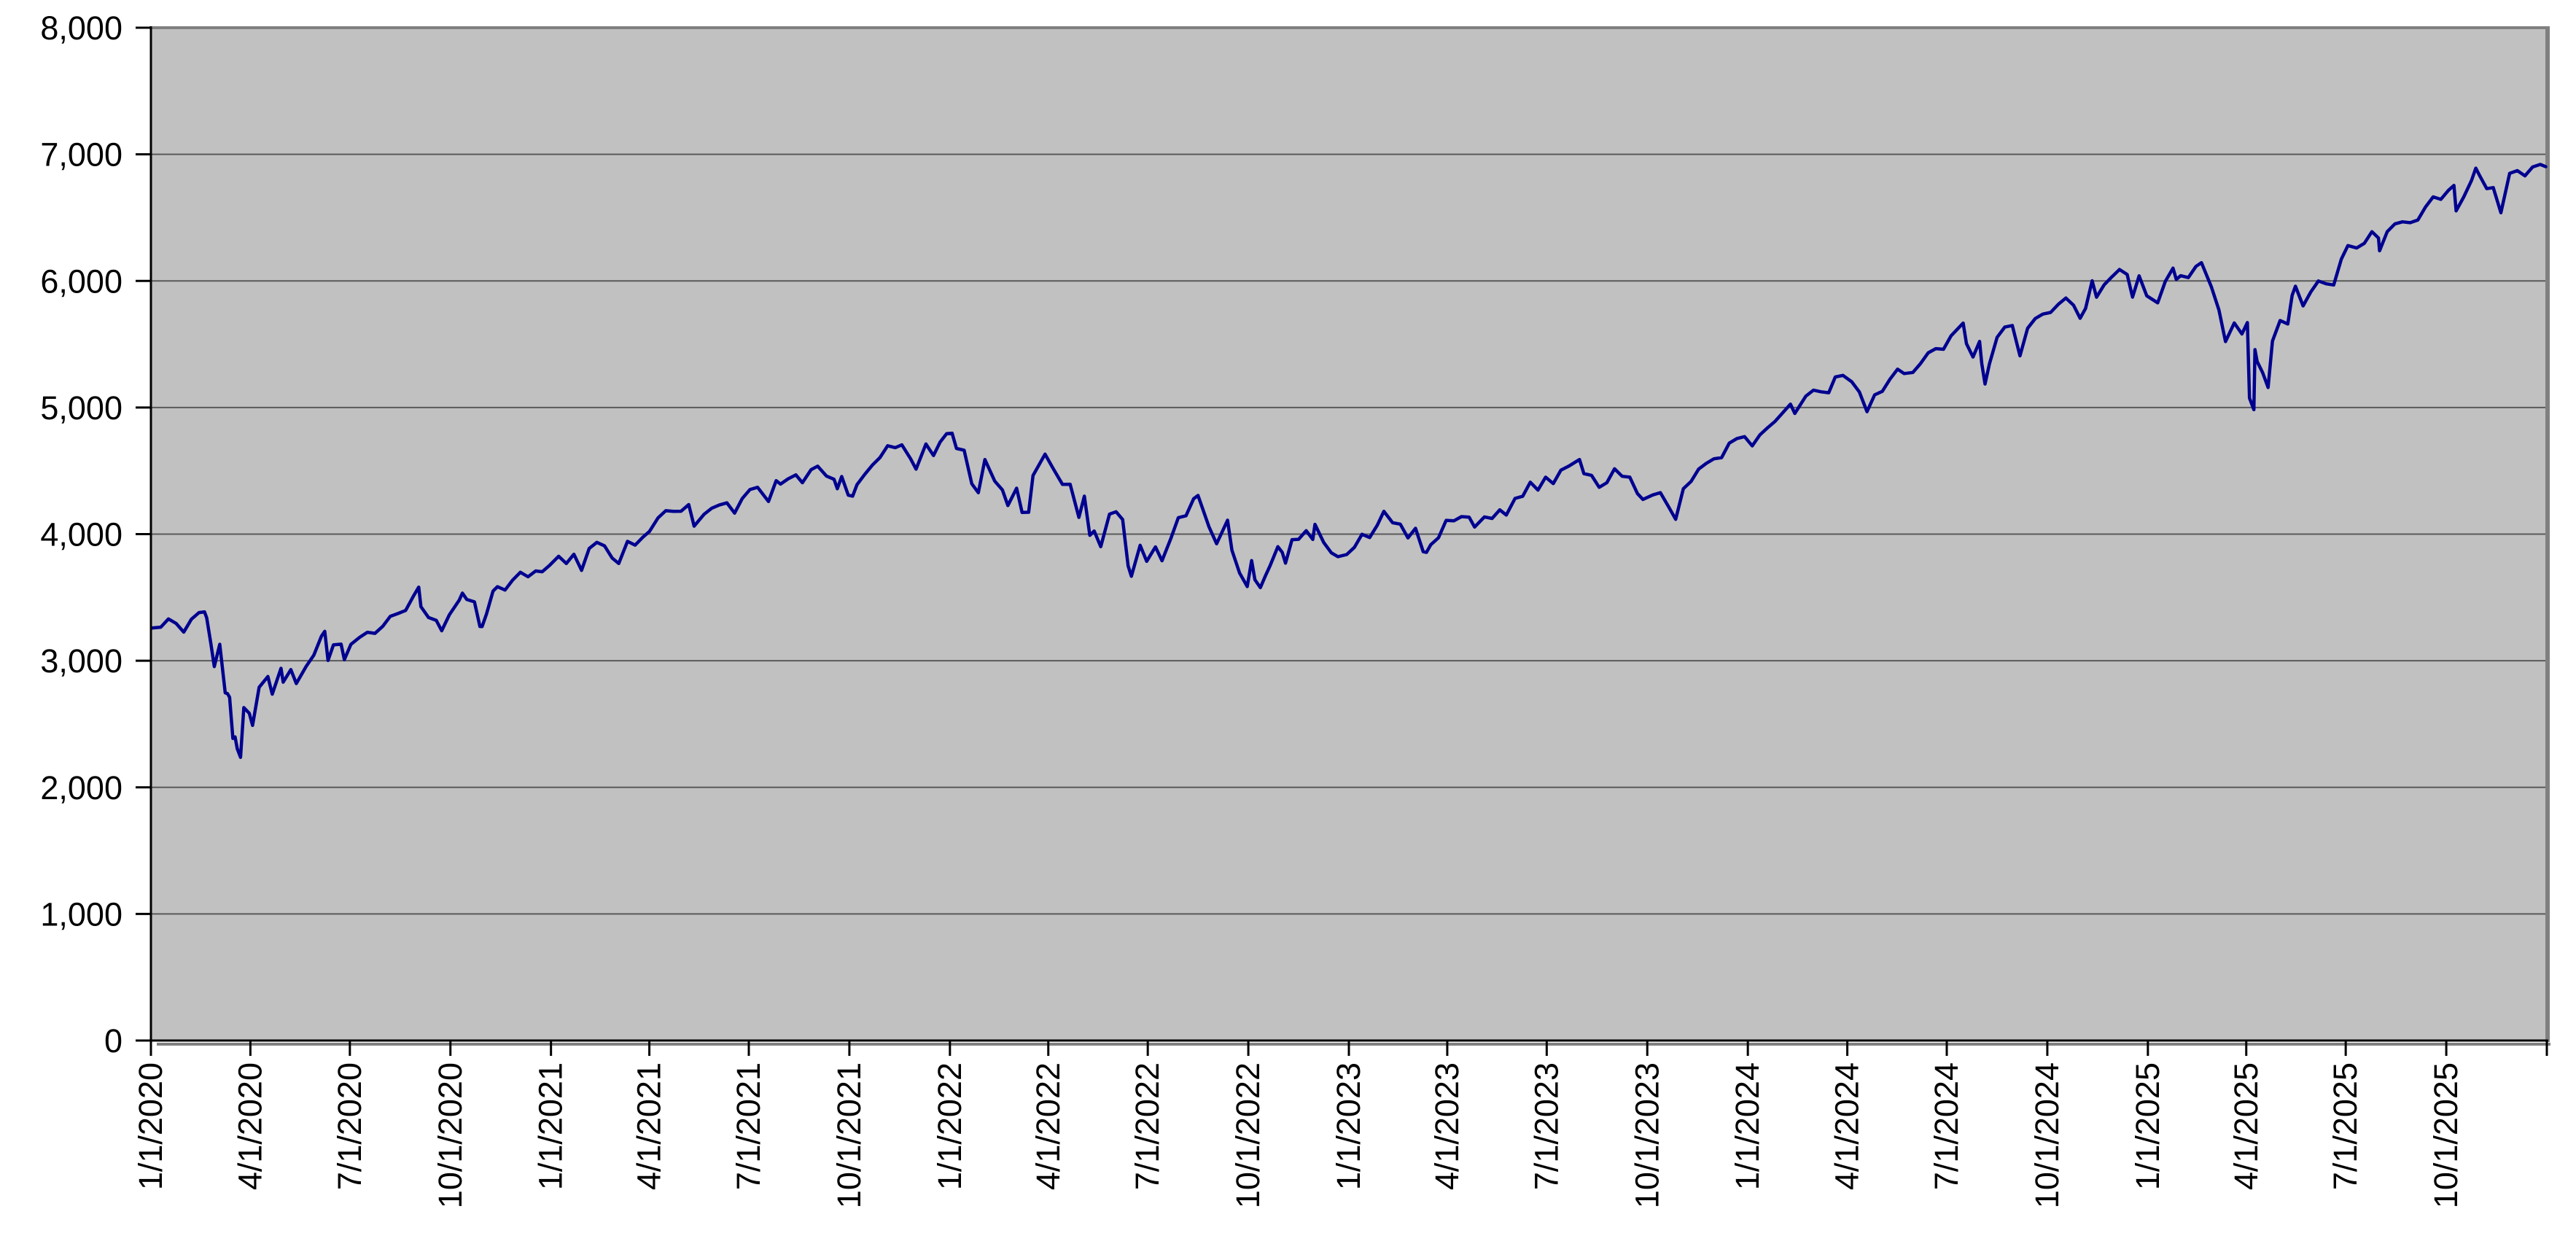 Image resolution: width=2576 pixels, height=1252 pixels. I want to click on y-axis-tick-label: 2,000, so click(81, 787).